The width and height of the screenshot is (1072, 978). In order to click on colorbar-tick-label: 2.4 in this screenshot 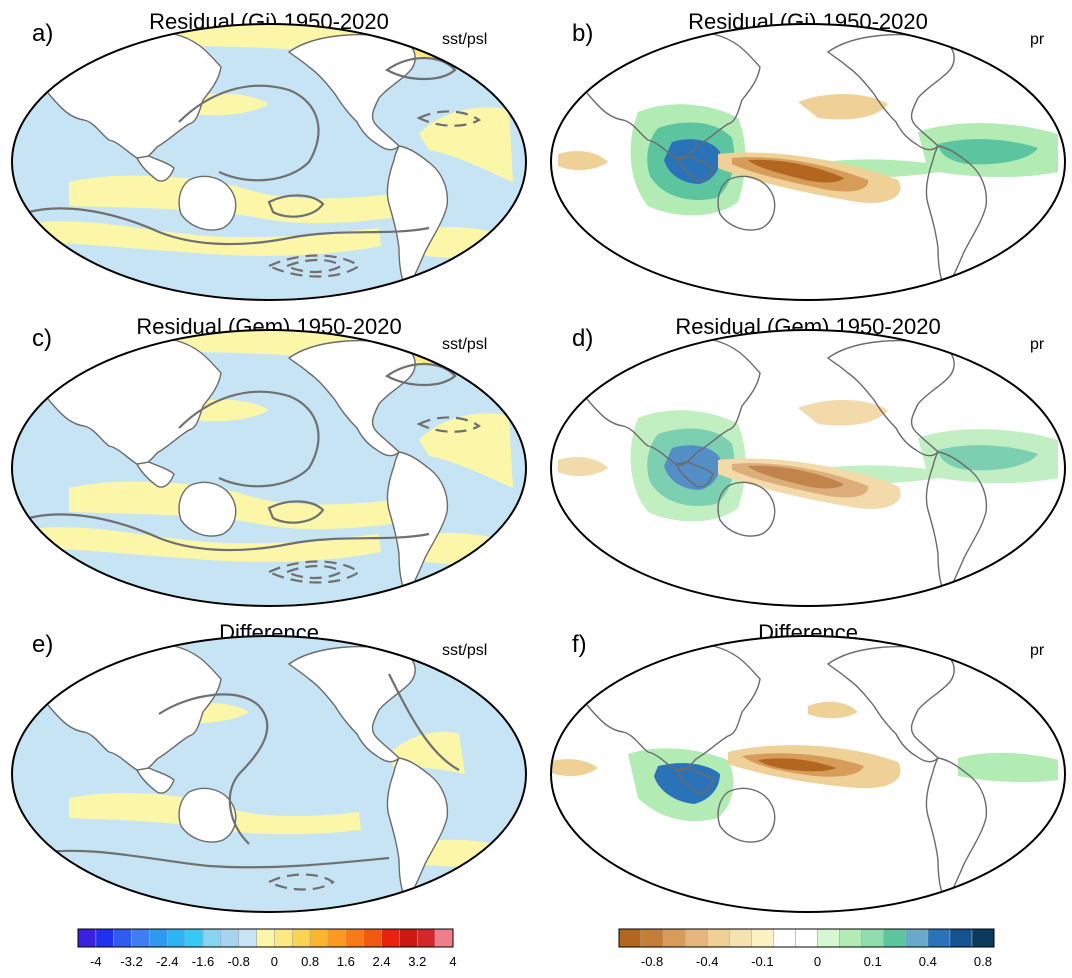, I will do `click(382, 961)`.